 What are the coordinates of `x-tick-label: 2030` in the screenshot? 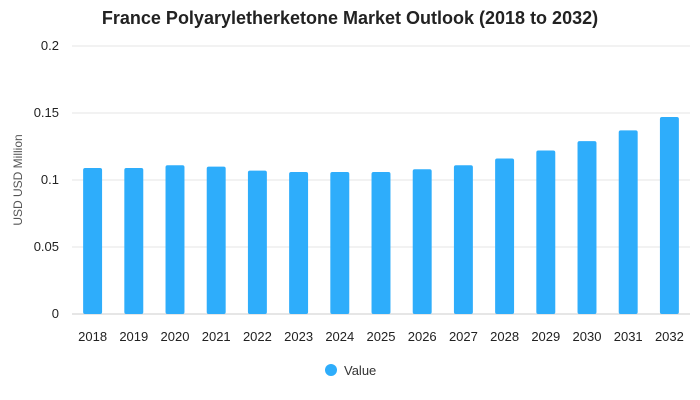 It's located at (587, 336).